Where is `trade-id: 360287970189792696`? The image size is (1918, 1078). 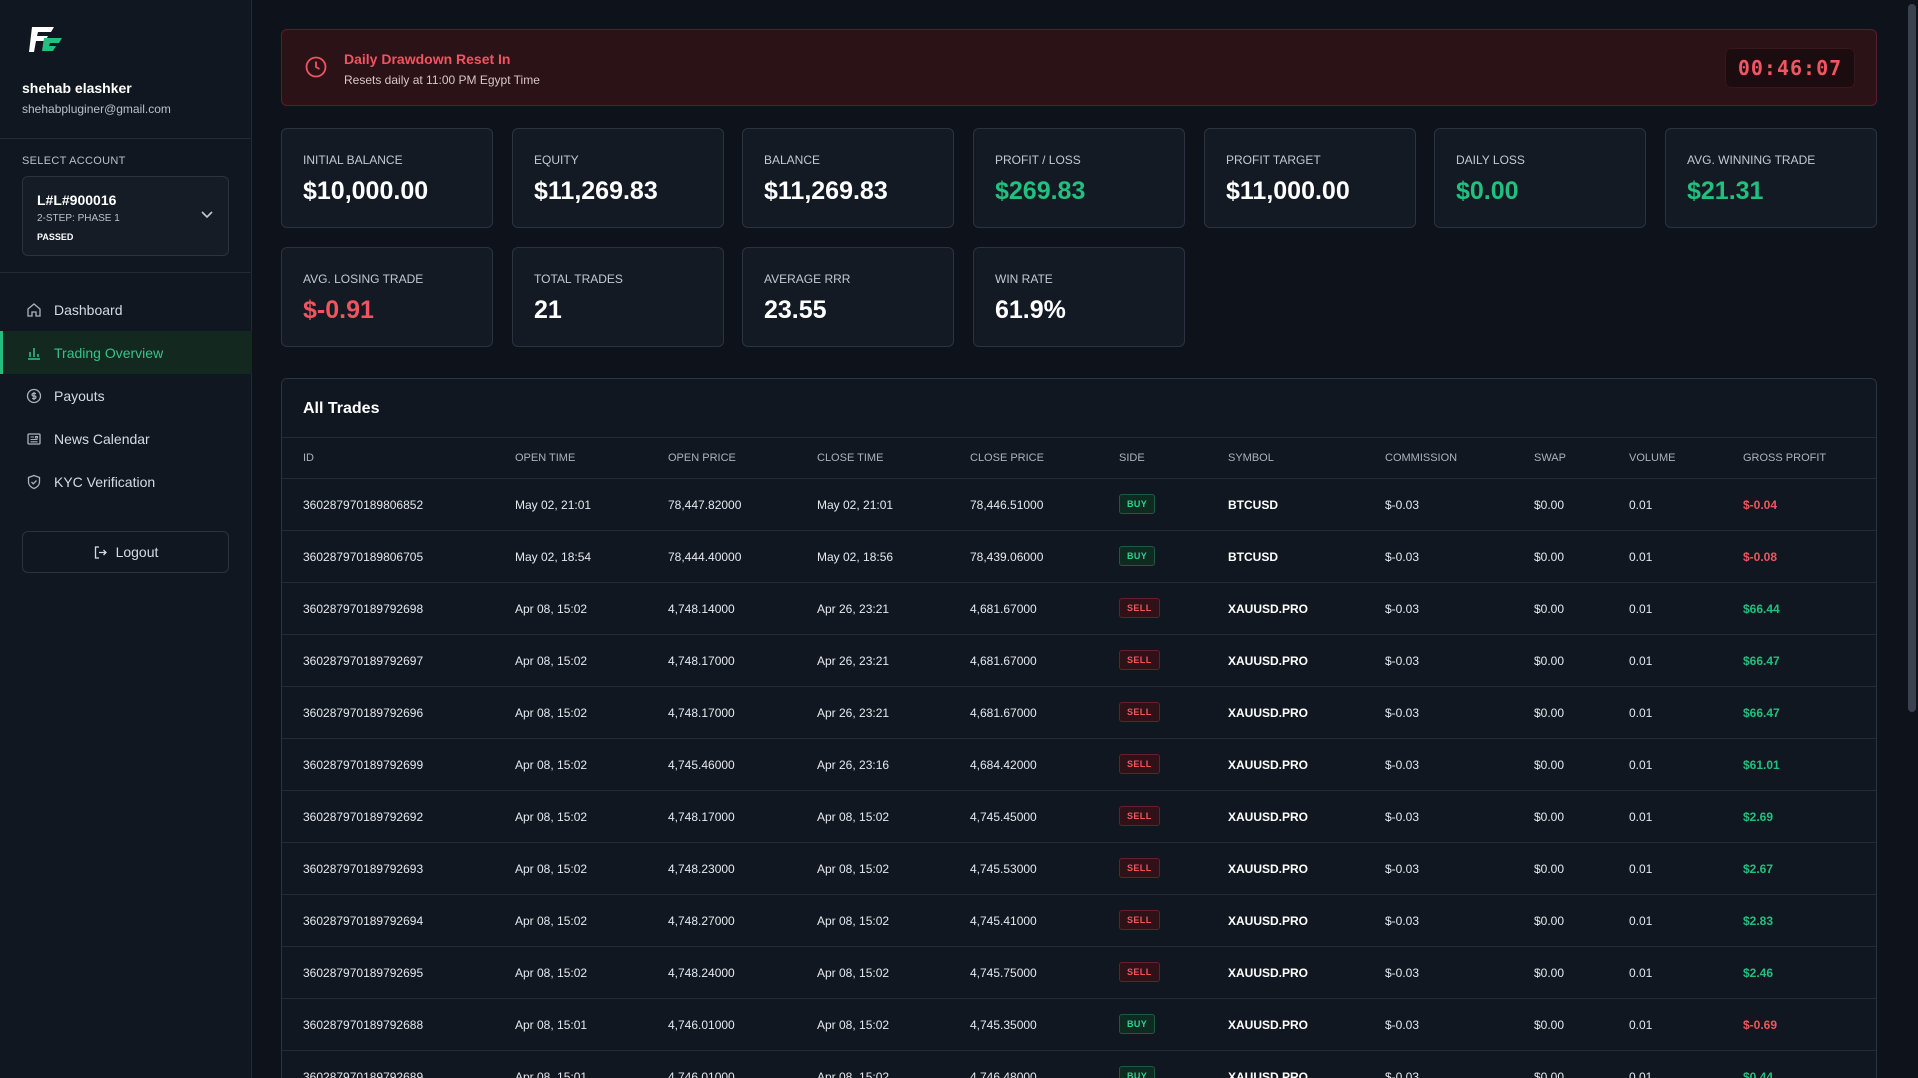
trade-id: 360287970189792696 is located at coordinates (363, 713).